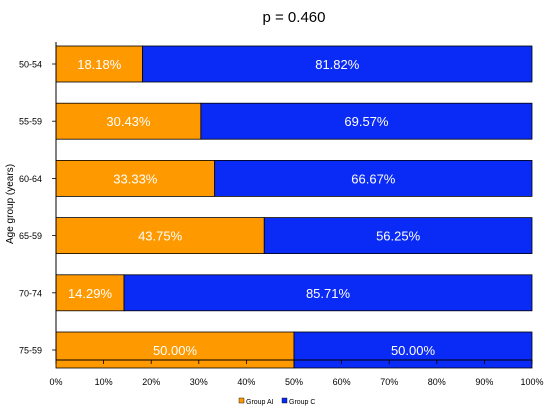 The image size is (550, 419). I want to click on data-label: 69.57%, so click(366, 121).